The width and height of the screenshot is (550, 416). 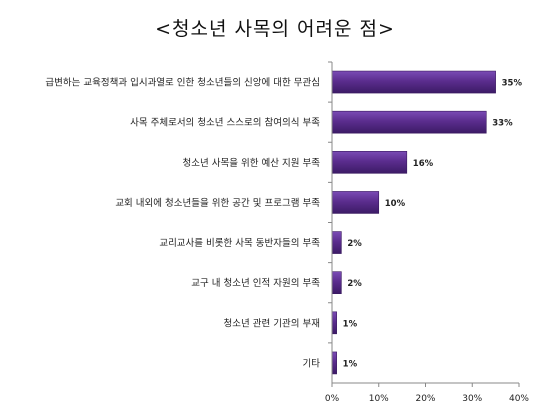 I want to click on category-label-7: 기타, so click(x=312, y=363).